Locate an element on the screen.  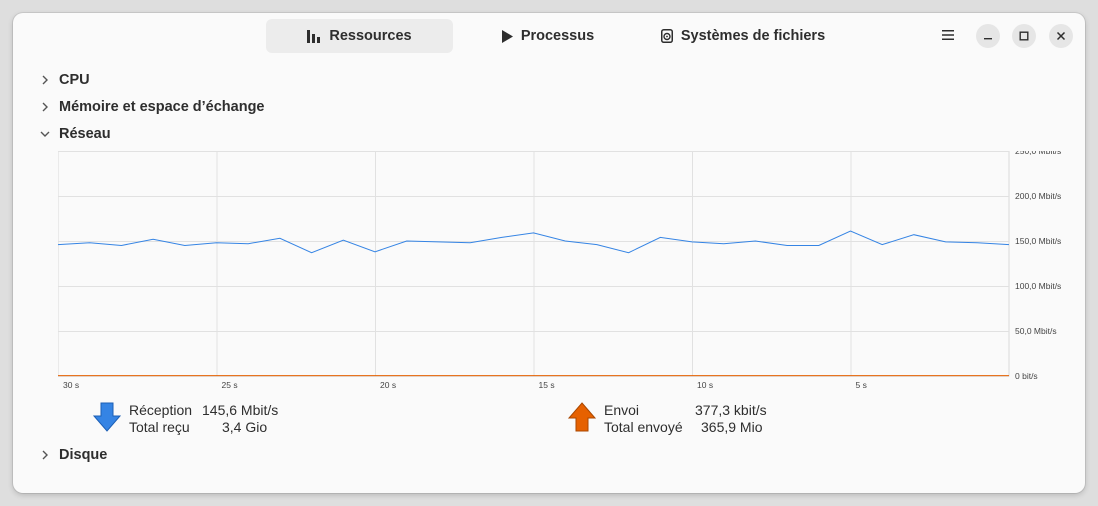
chevron-down-icon is located at coordinates (45, 134).